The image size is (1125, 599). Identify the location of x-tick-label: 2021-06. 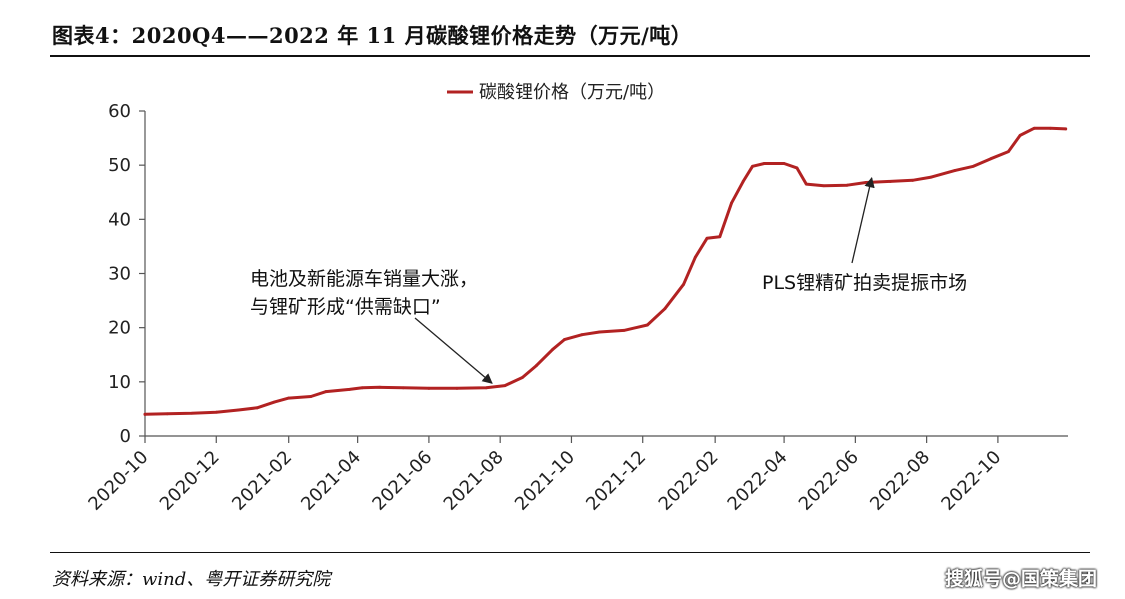
(402, 481).